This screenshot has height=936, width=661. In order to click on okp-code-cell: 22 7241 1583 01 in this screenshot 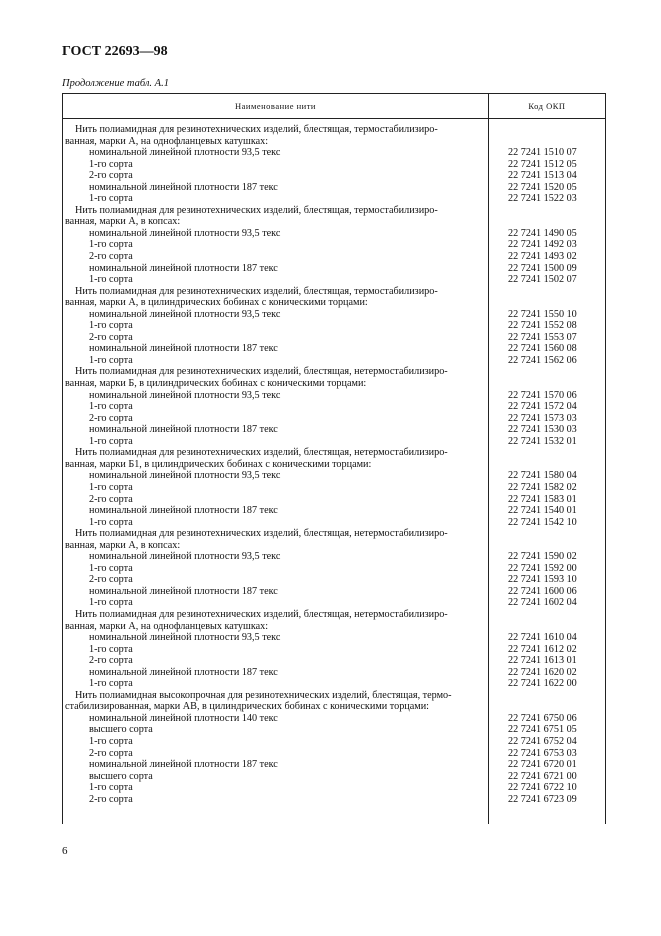, I will do `click(542, 499)`.